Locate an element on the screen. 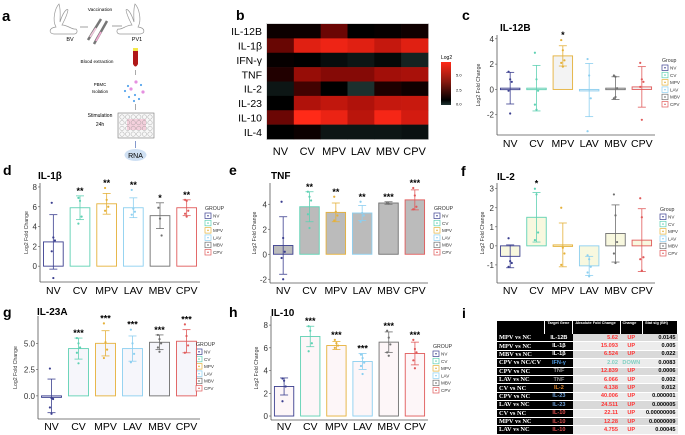 The image size is (685, 435). header-stat-sig: Stat sig (BH) is located at coordinates (660, 327).